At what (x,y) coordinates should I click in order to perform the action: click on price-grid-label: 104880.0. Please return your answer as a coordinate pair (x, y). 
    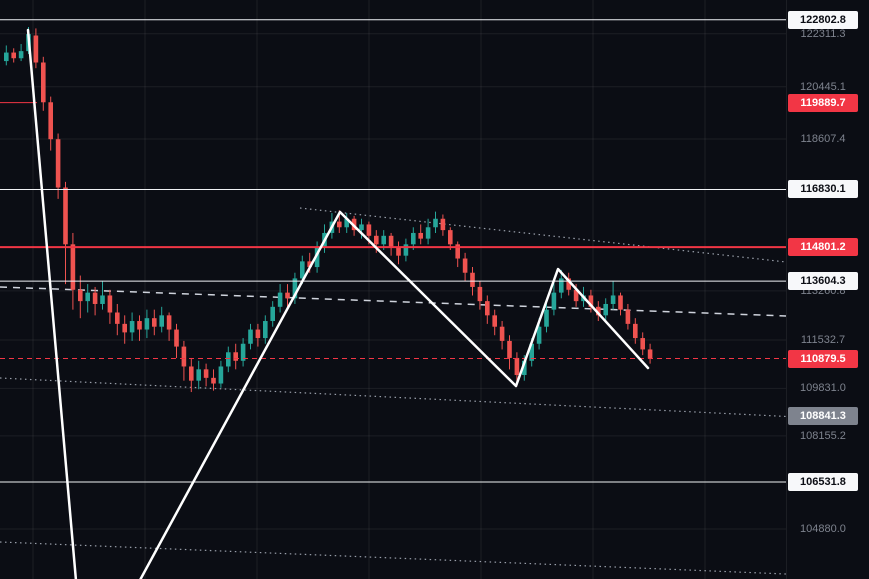
    Looking at the image, I should click on (823, 528).